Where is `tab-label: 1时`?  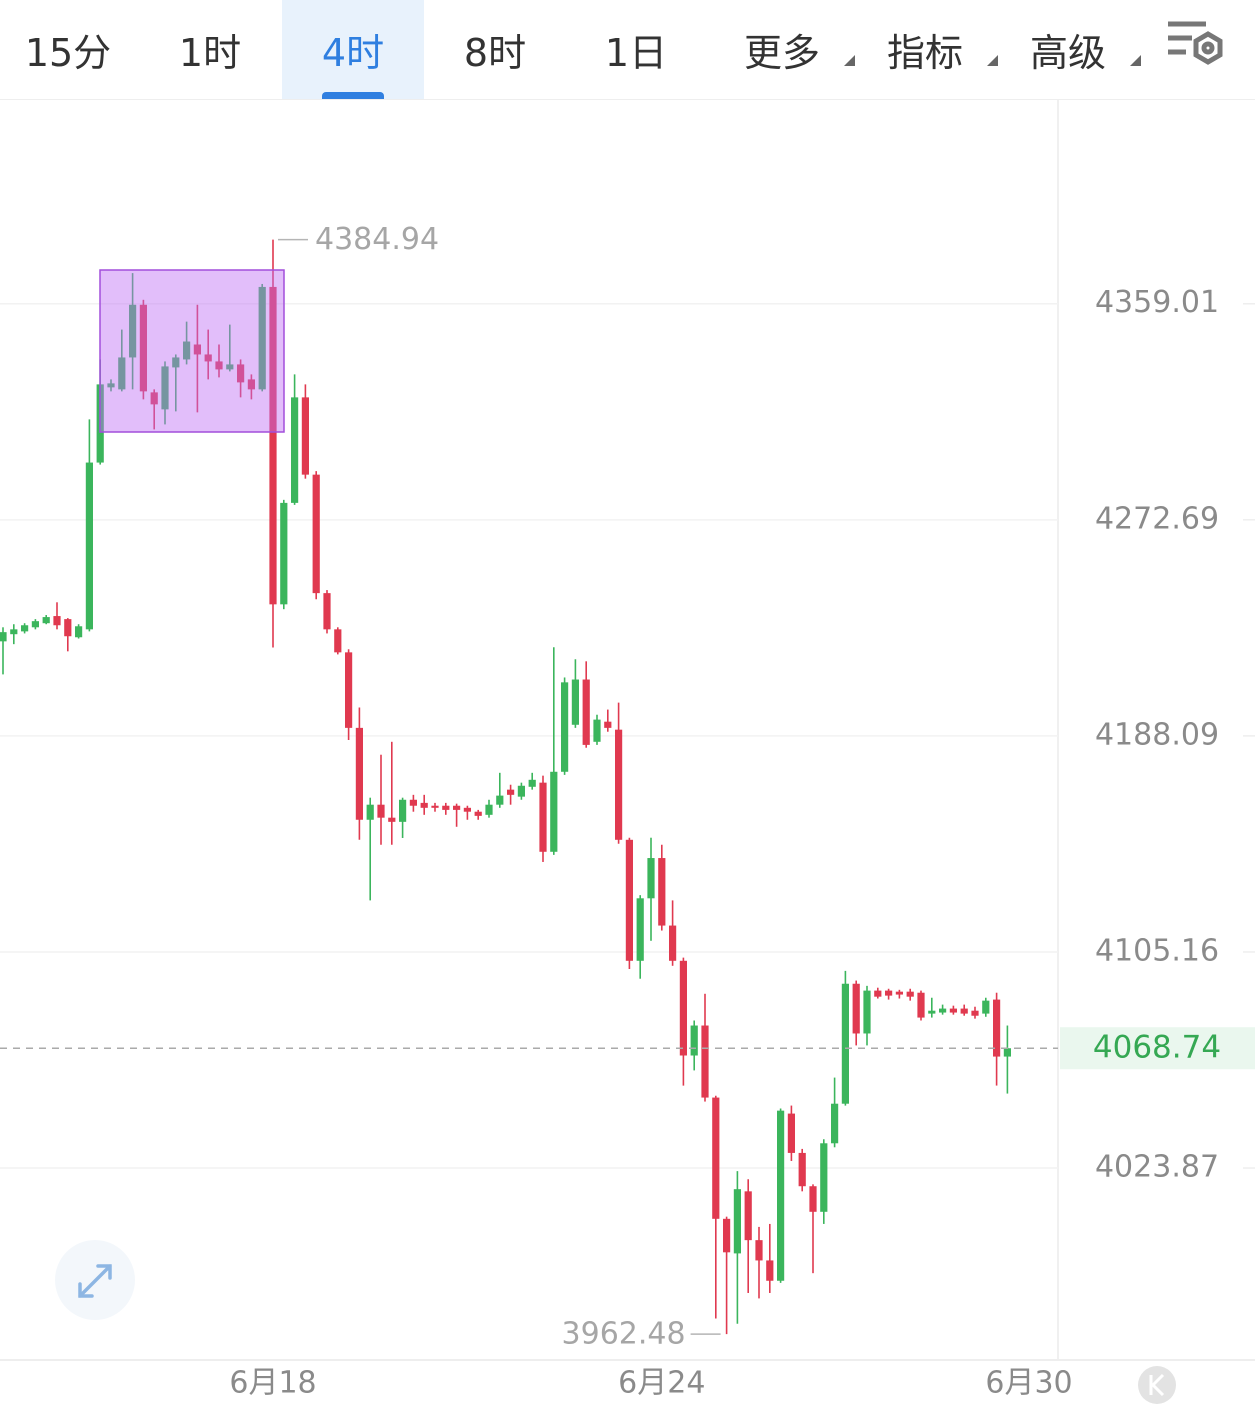
tab-label: 1时 is located at coordinates (210, 53).